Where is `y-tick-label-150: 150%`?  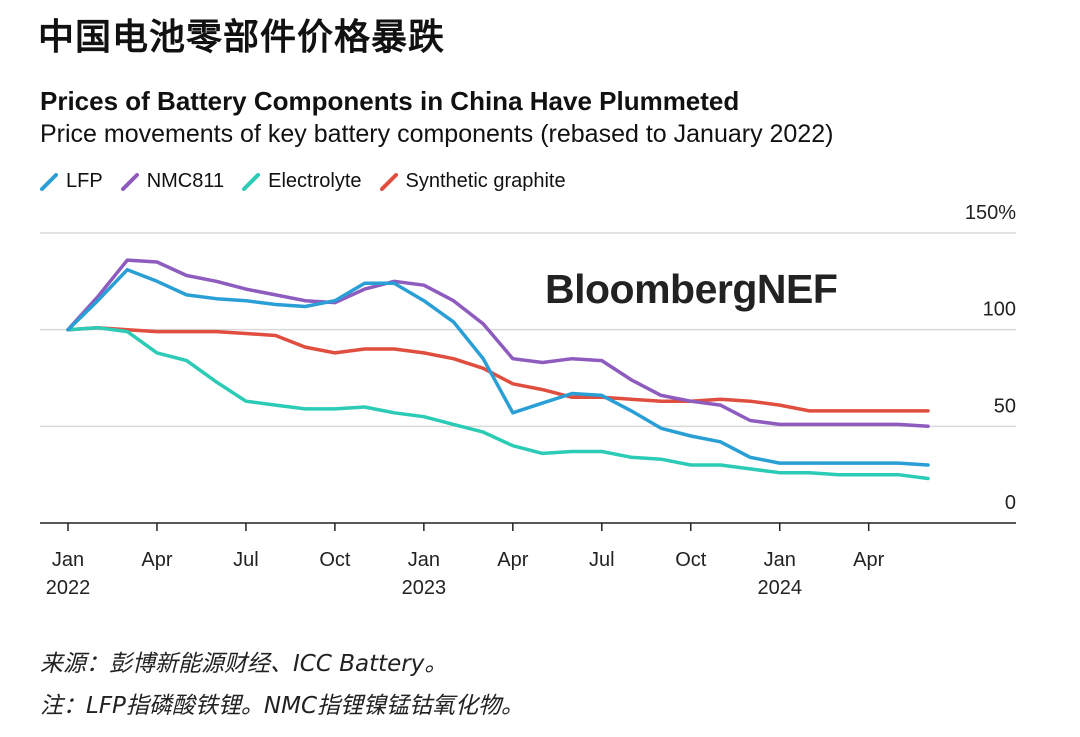 y-tick-label-150: 150% is located at coordinates (990, 213).